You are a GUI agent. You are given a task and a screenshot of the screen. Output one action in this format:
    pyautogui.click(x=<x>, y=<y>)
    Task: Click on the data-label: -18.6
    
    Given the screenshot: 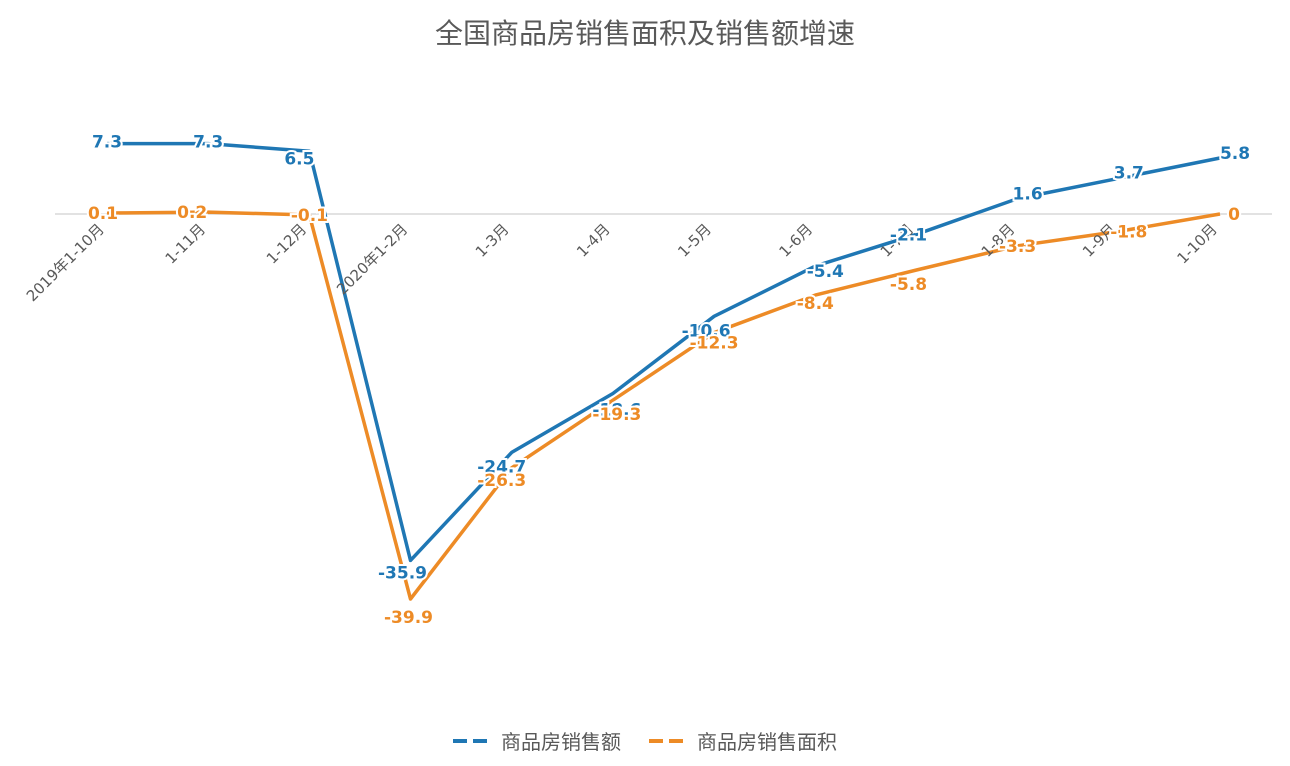 What is the action you would take?
    pyautogui.click(x=616, y=411)
    